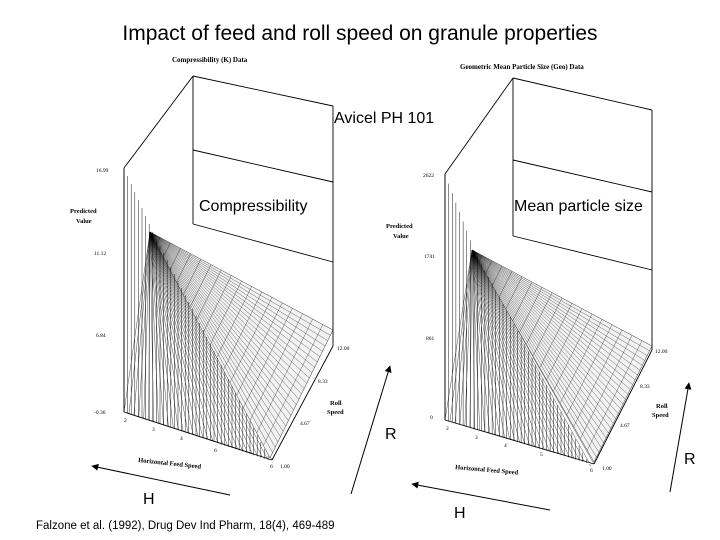 Image resolution: width=720 pixels, height=540 pixels. Describe the element at coordinates (661, 352) in the screenshot. I see `y-tick-label: 12.00` at that location.